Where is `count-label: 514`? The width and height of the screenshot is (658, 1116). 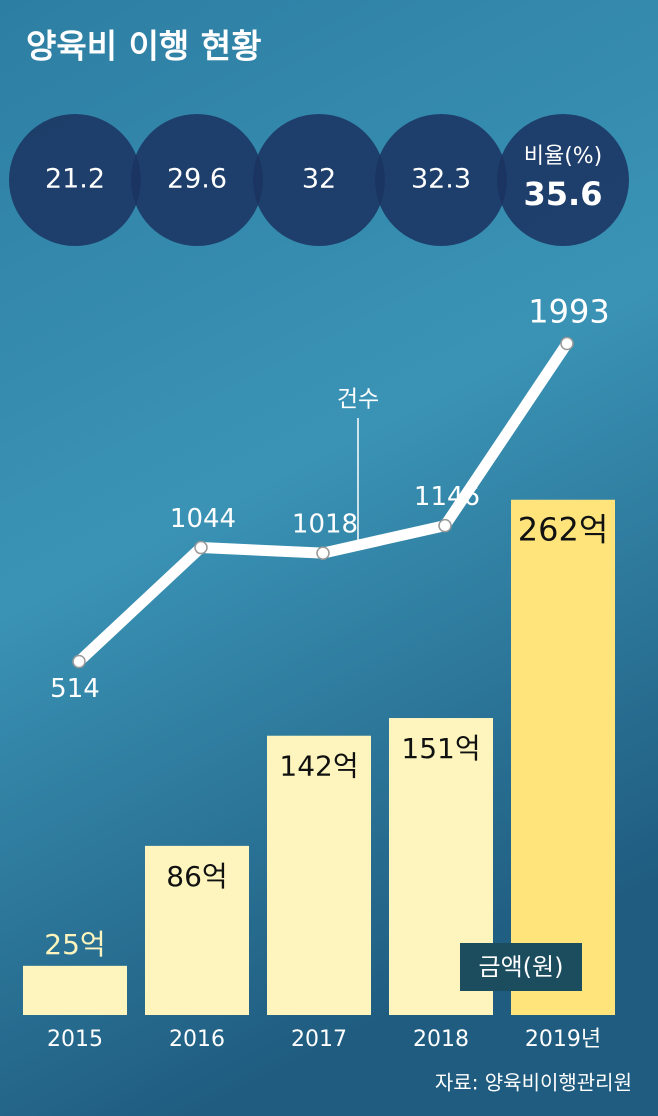
count-label: 514 is located at coordinates (75, 689).